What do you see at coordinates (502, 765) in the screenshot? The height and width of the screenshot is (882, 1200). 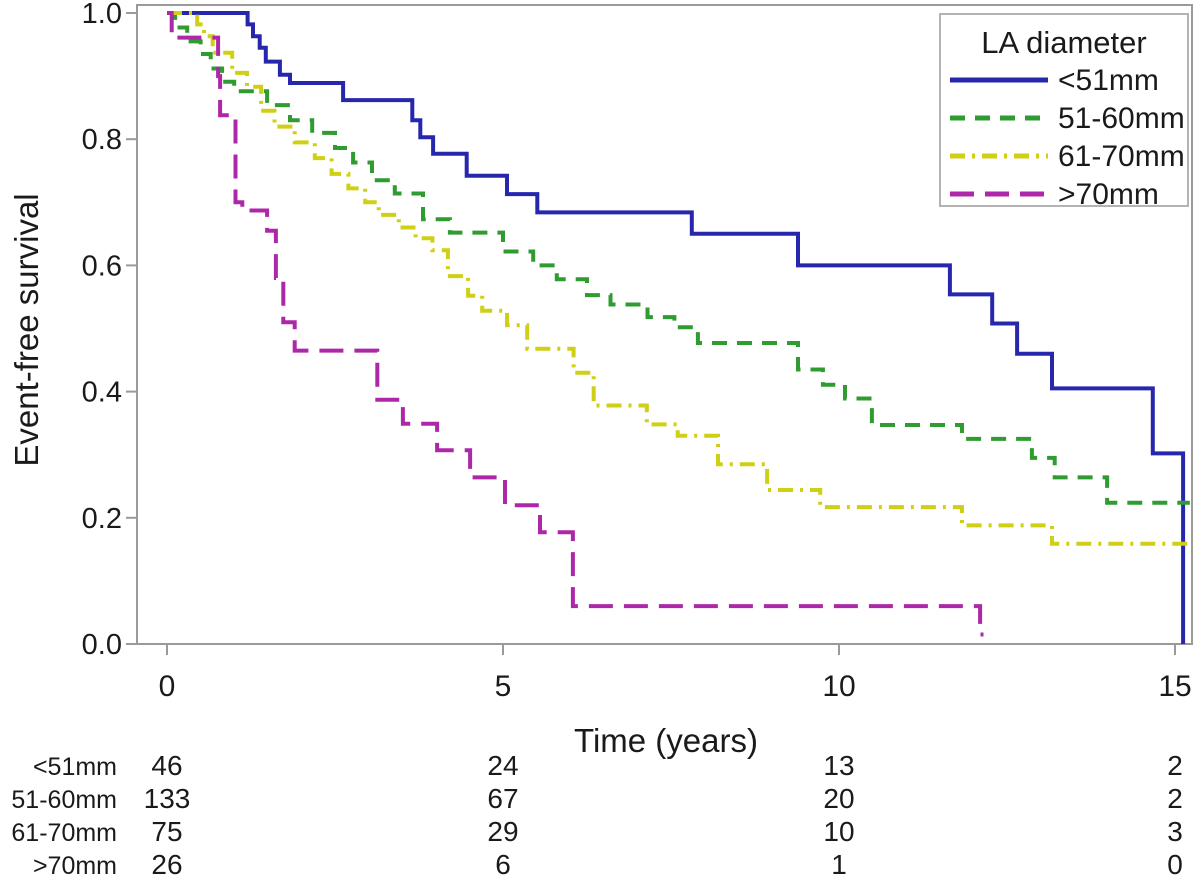 I see `risk-count: 24` at bounding box center [502, 765].